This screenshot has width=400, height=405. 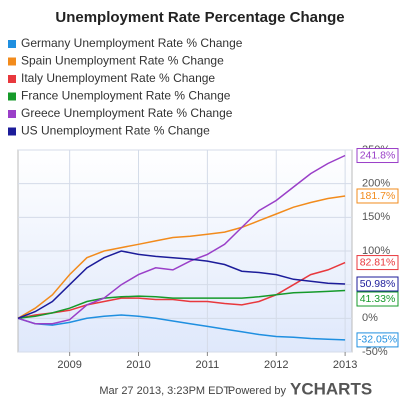 I want to click on chart-title: Unemployment Rate Percentage Change, so click(x=199, y=17).